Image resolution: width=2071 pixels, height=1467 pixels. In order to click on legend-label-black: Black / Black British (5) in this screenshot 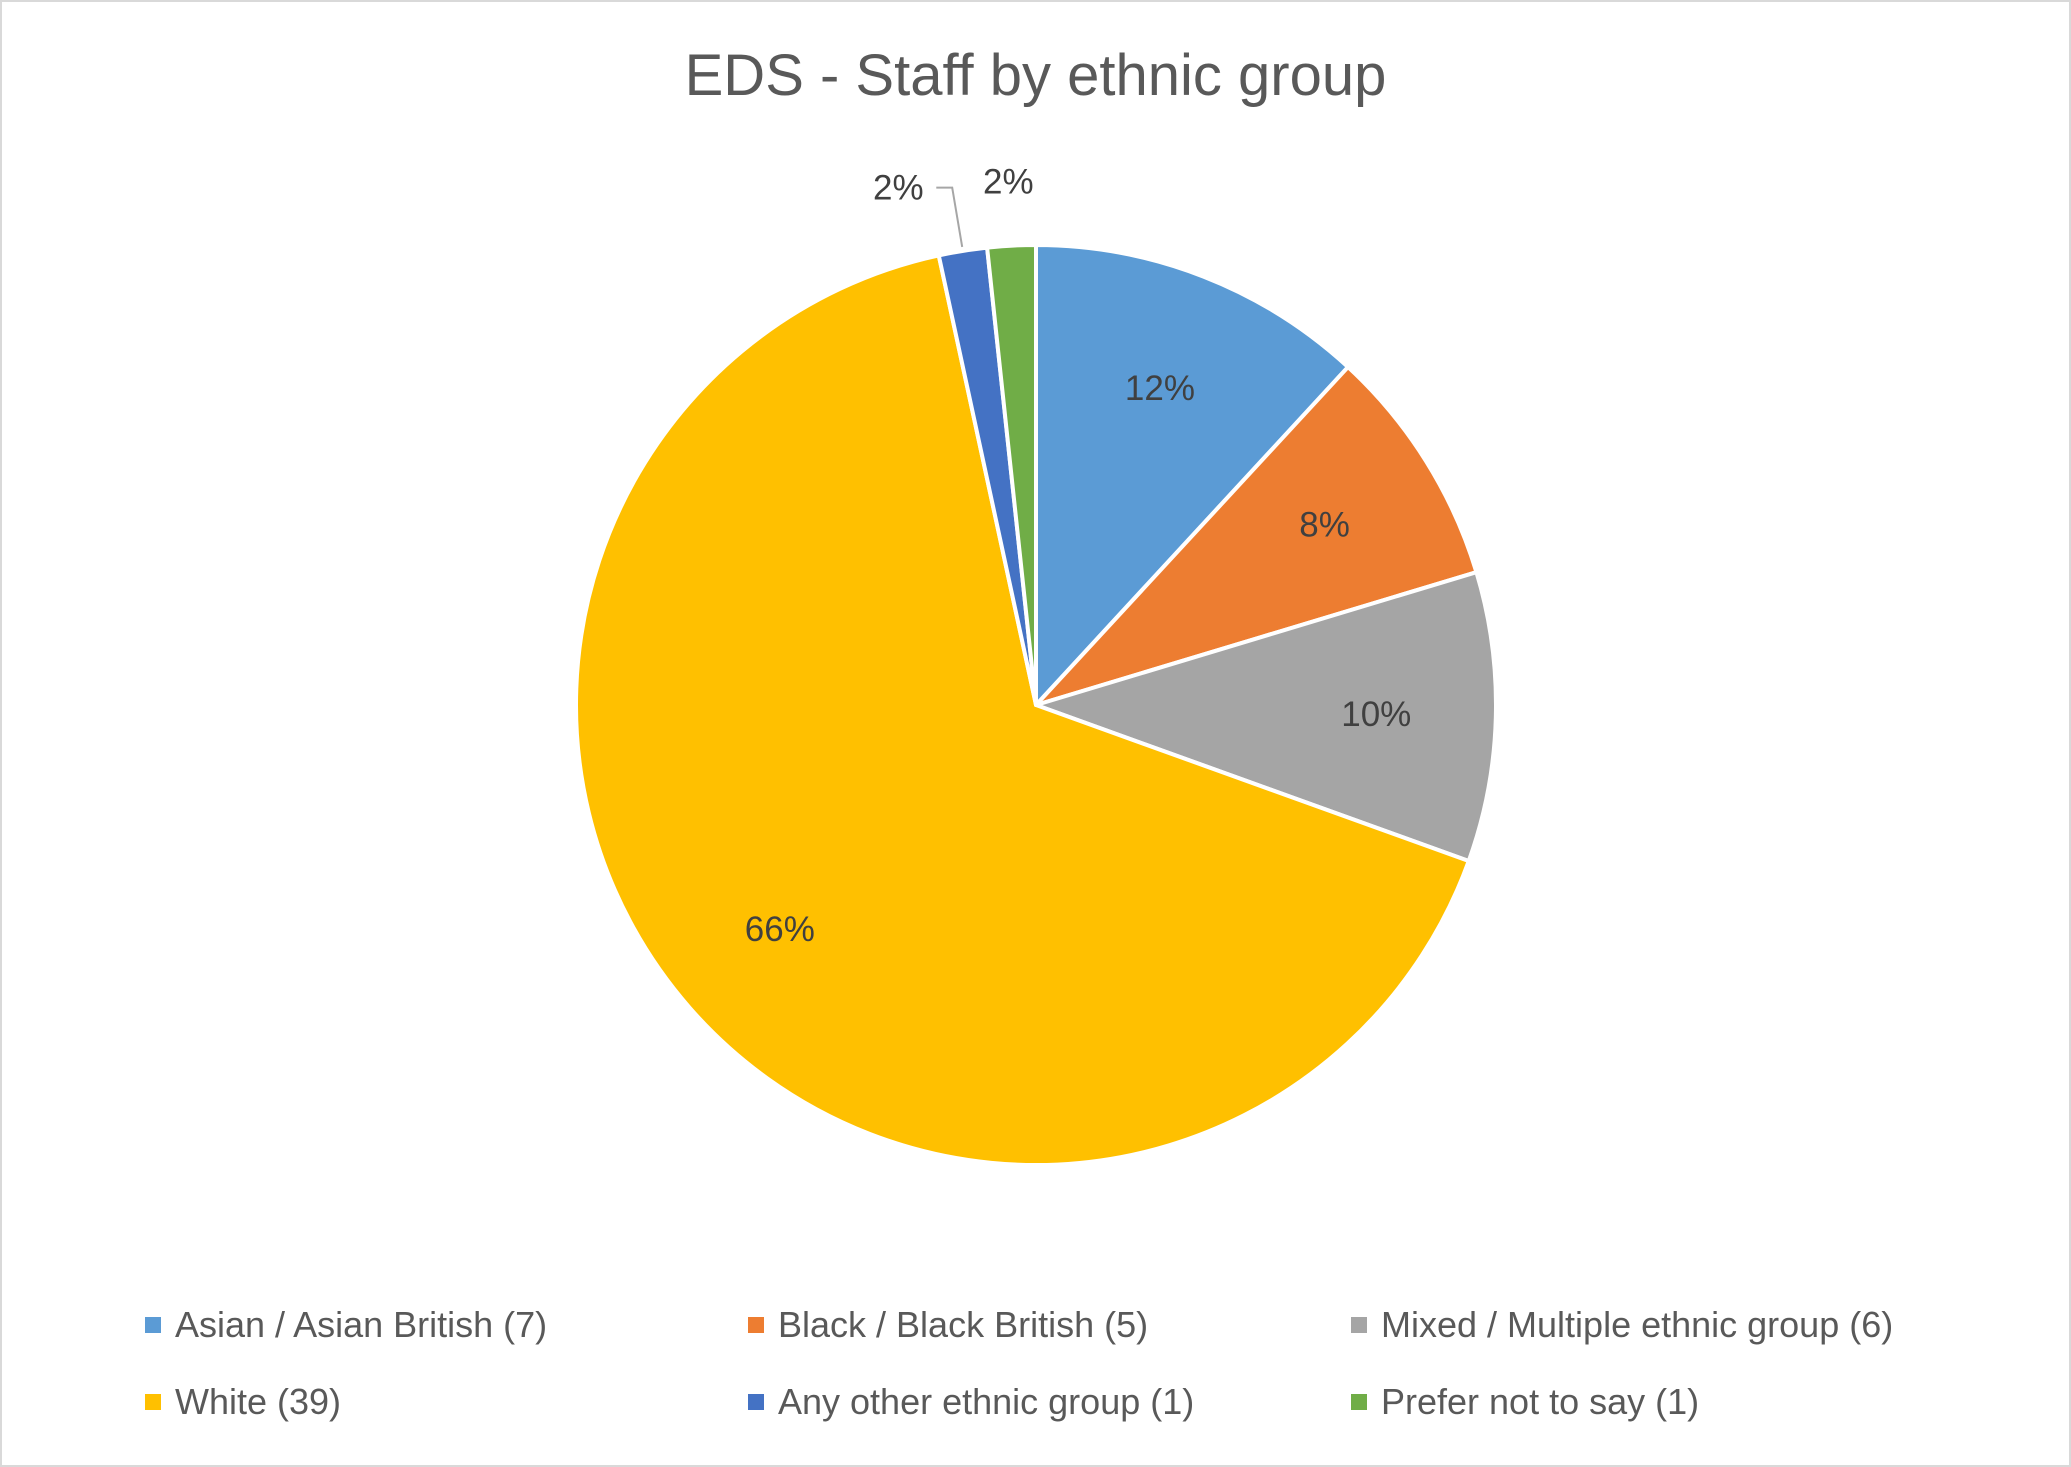, I will do `click(963, 1324)`.